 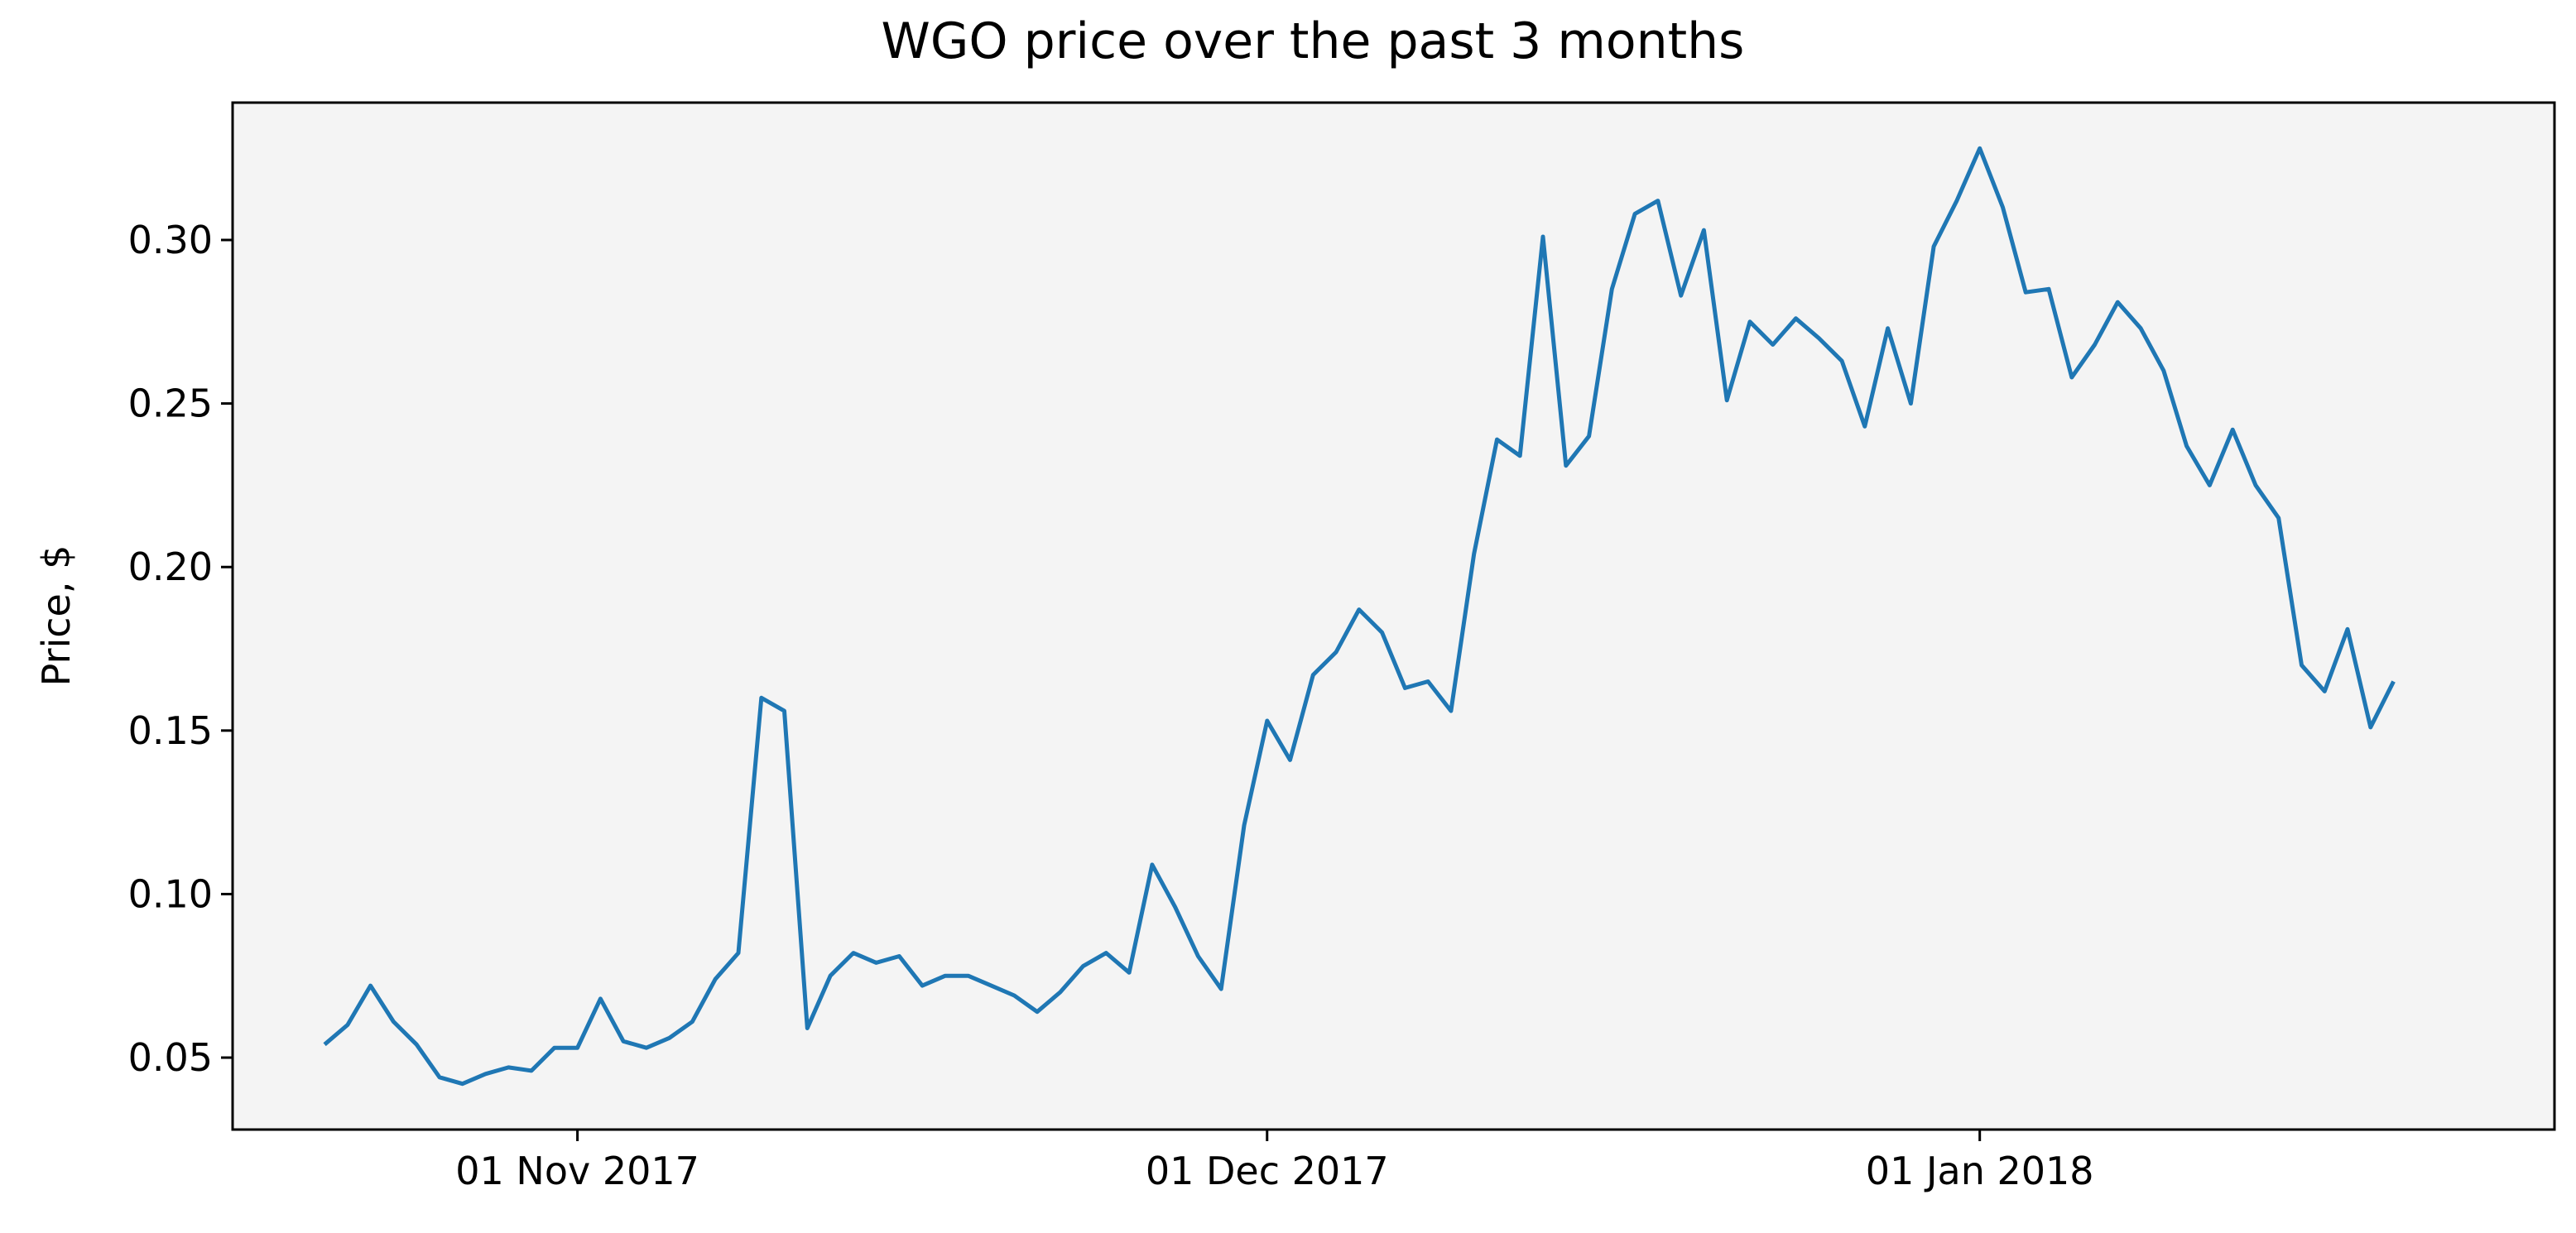 I want to click on y-tick-label: 0.10, so click(x=170, y=893).